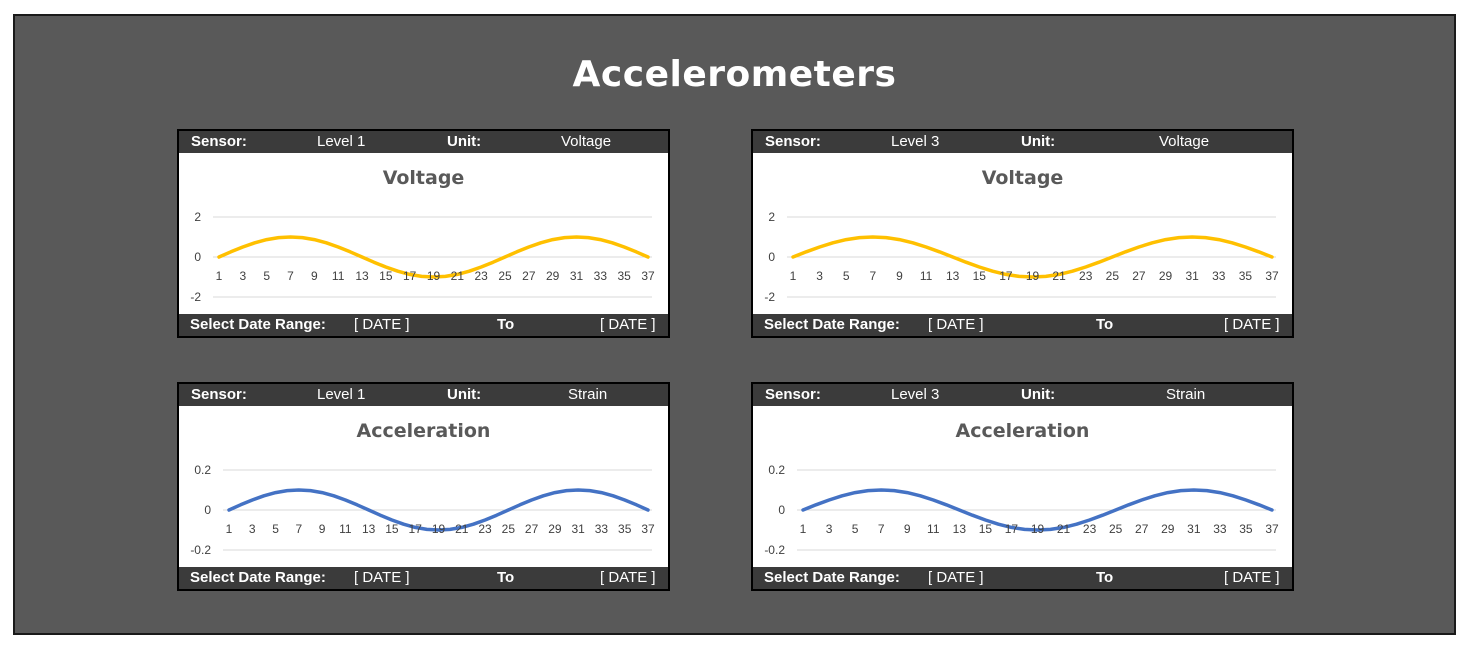 The width and height of the screenshot is (1471, 648). What do you see at coordinates (423, 395) in the screenshot?
I see `panel-header: Sensor: Level 1 Unit: Strain` at bounding box center [423, 395].